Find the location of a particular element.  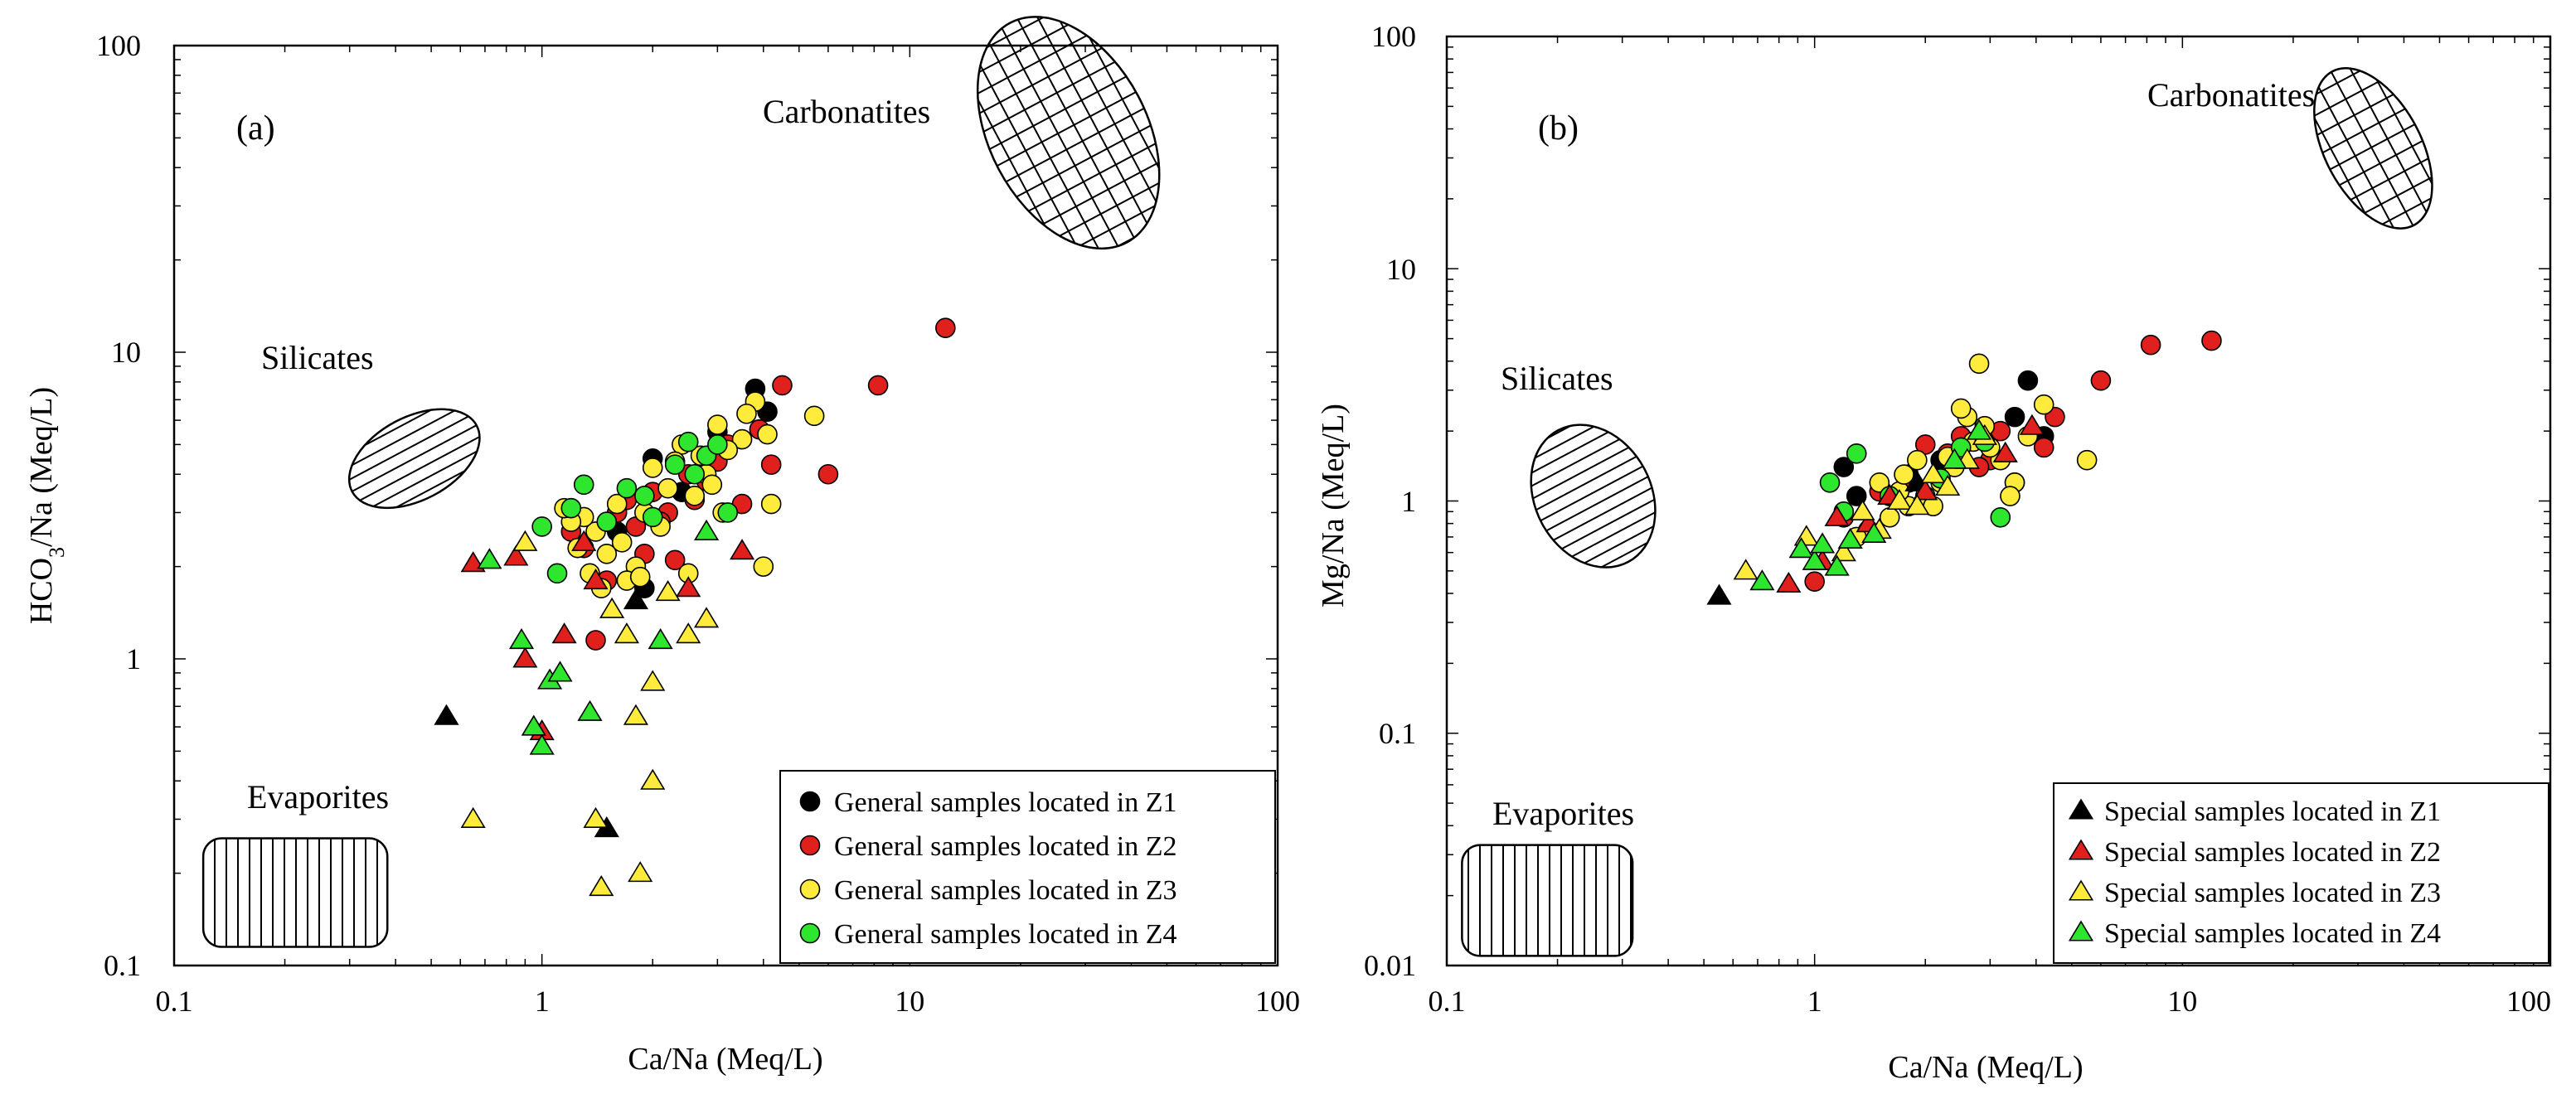

region-label-carbonatites: Carbonatites is located at coordinates (2231, 95).